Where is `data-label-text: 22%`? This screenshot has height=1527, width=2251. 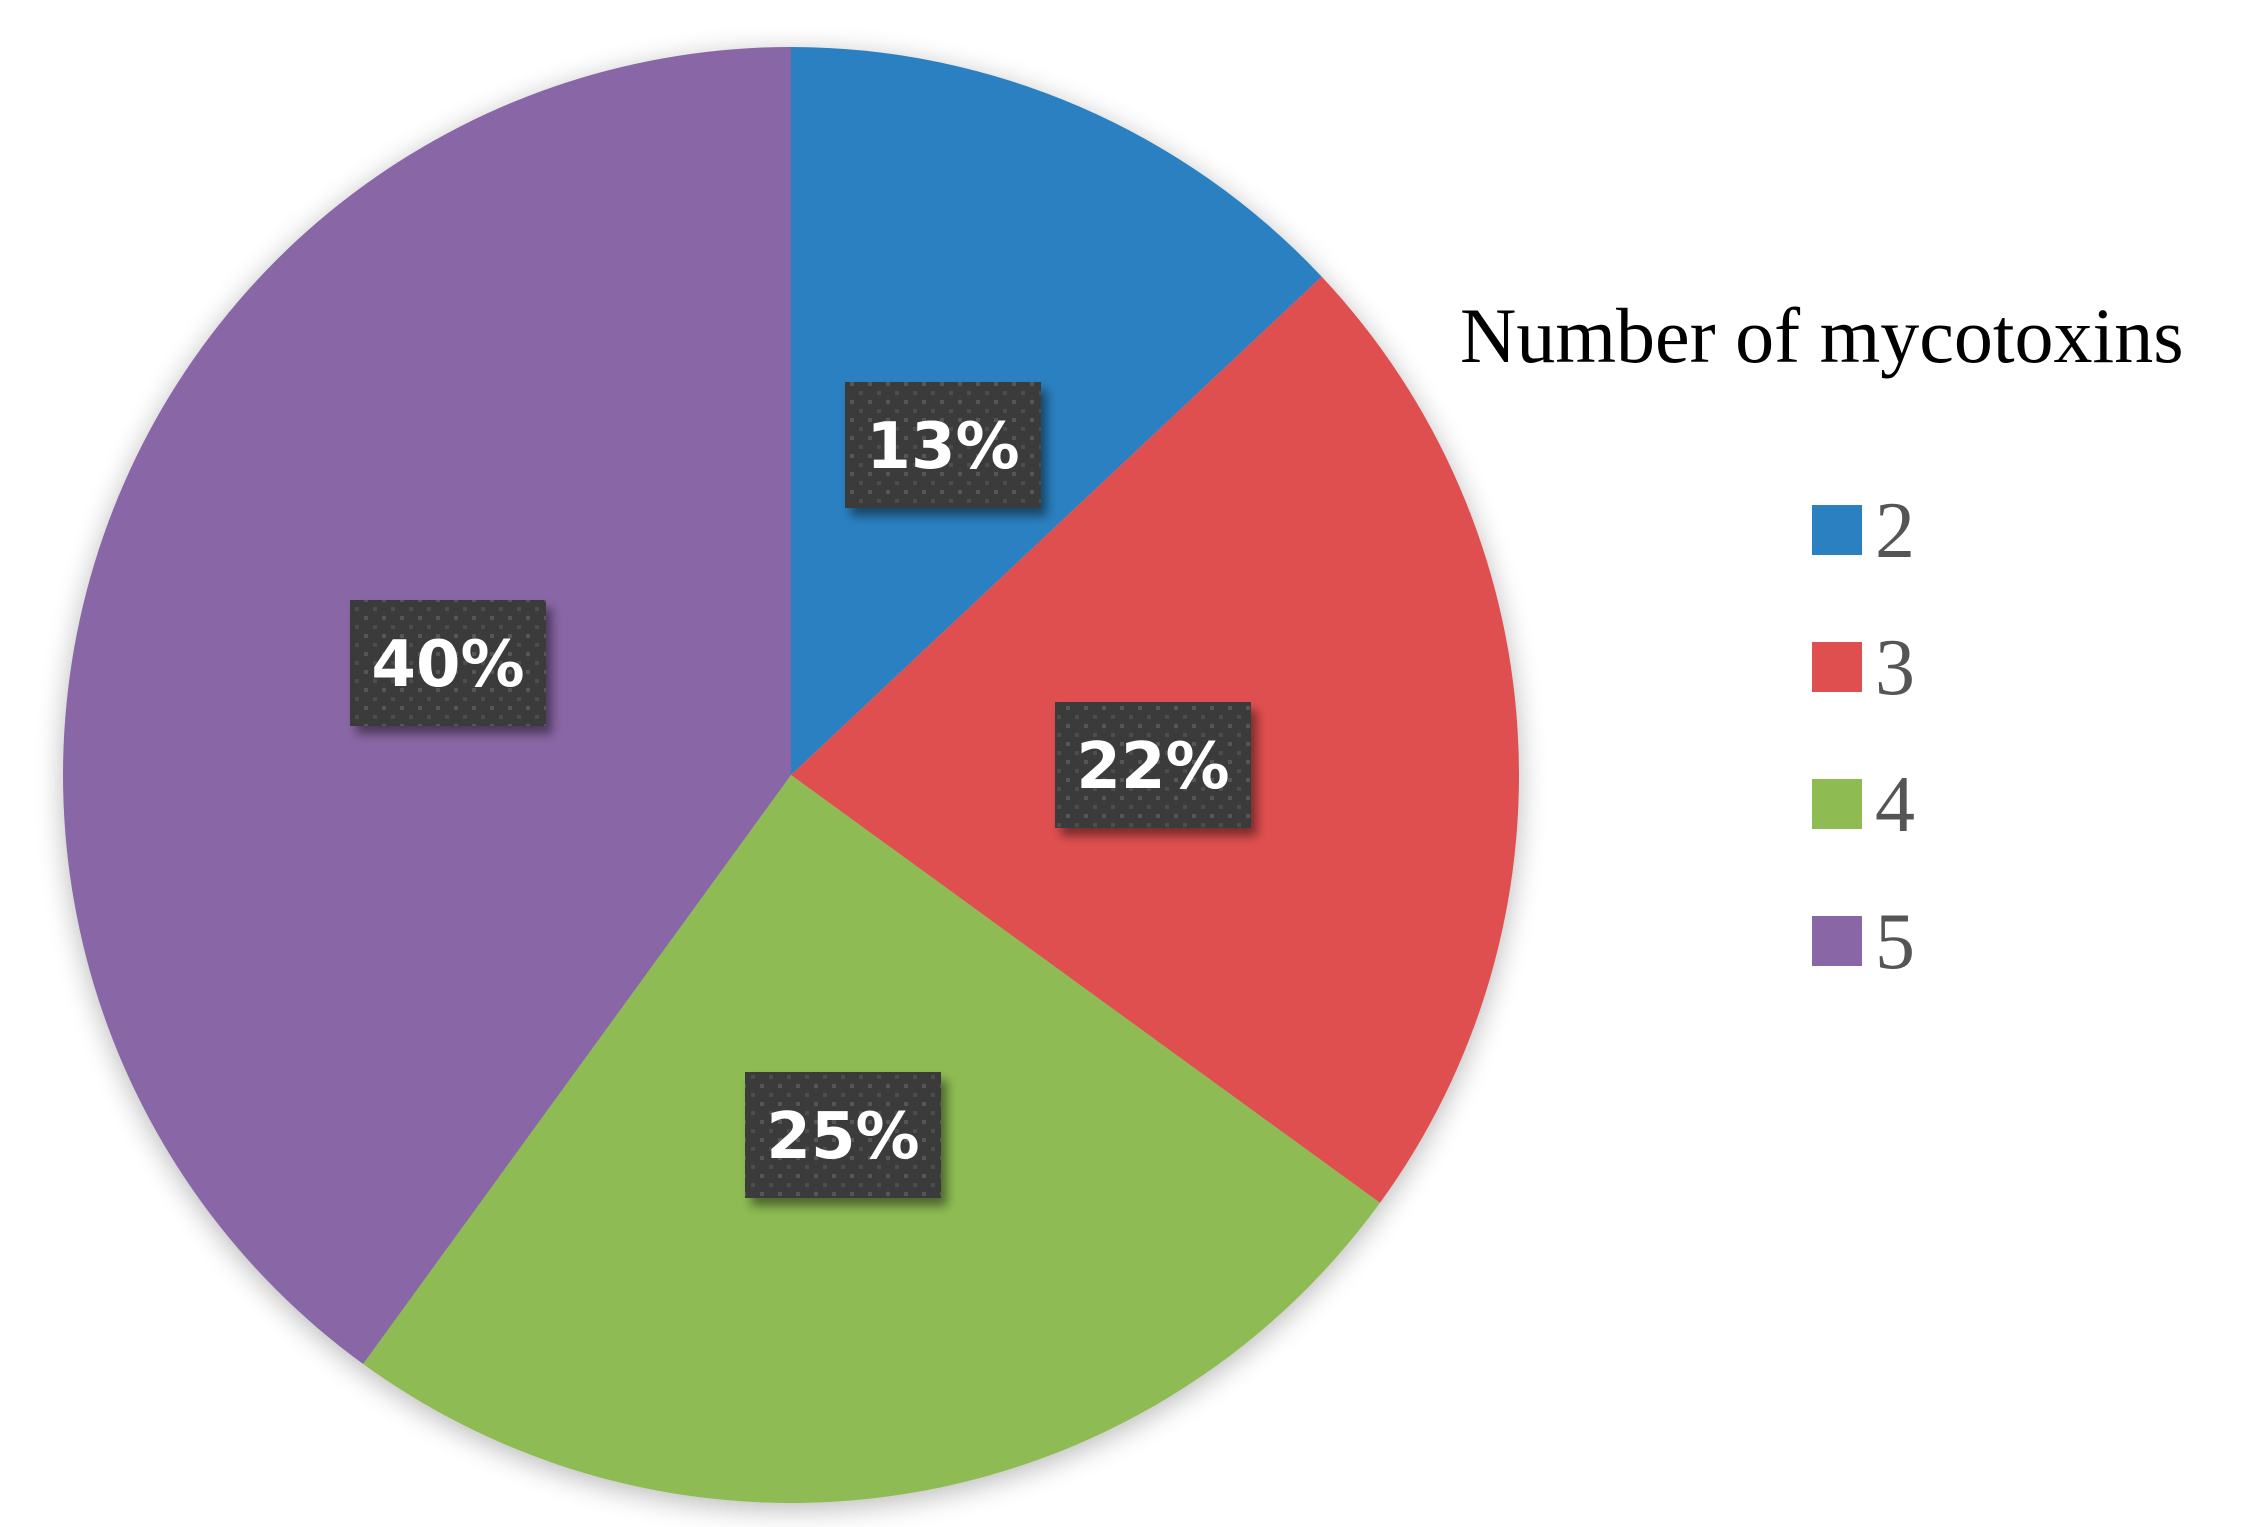 data-label-text: 22% is located at coordinates (1152, 767).